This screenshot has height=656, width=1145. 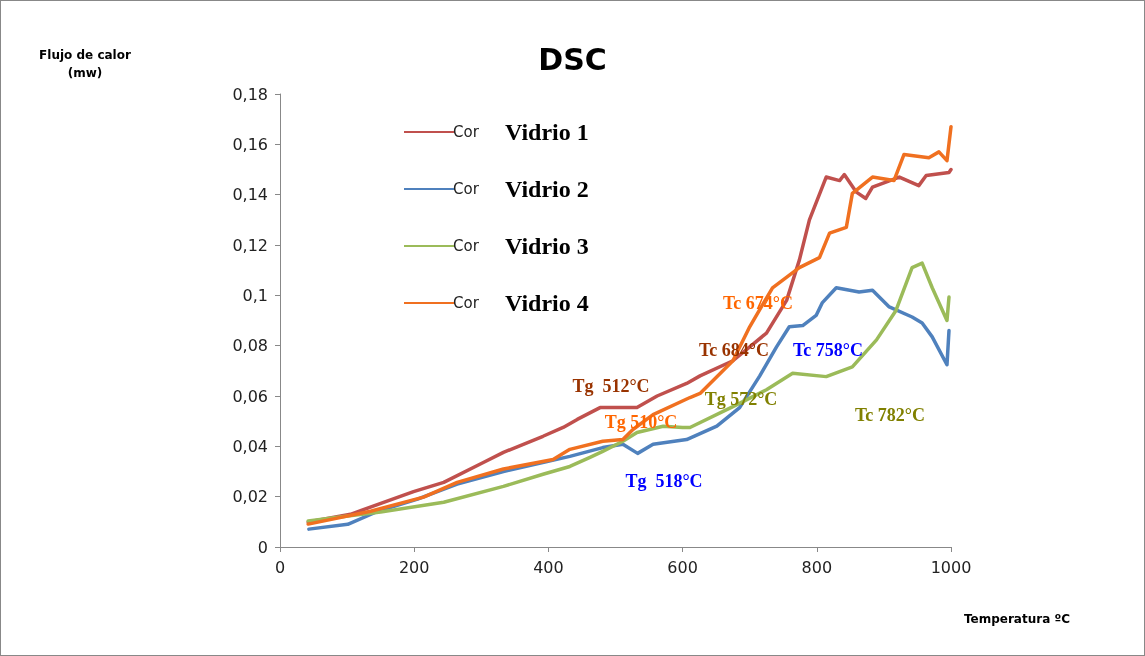 I want to click on legend-label: Vidrio 4, so click(x=547, y=303).